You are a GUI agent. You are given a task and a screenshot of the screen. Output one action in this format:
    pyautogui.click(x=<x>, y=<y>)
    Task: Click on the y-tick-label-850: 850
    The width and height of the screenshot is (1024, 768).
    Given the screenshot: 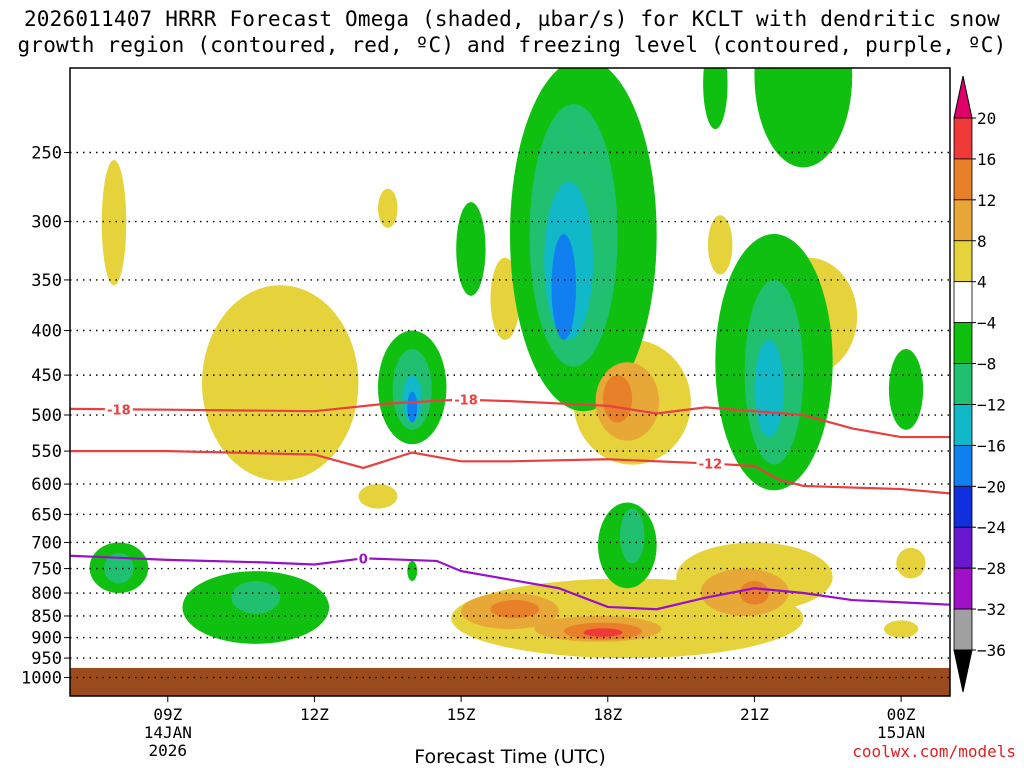 What is the action you would take?
    pyautogui.click(x=46, y=617)
    